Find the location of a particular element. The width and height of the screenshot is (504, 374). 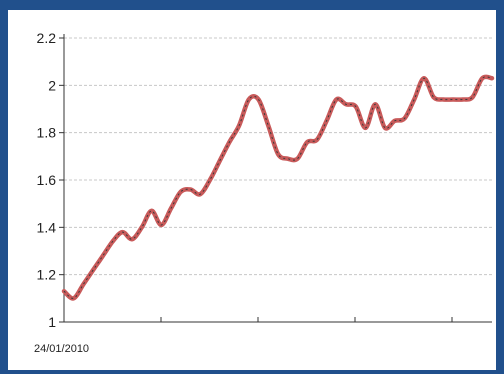

y-axis-ticks: 1 1.2 1.4 1.6 1.8 2 2.2 is located at coordinates (50, 180).